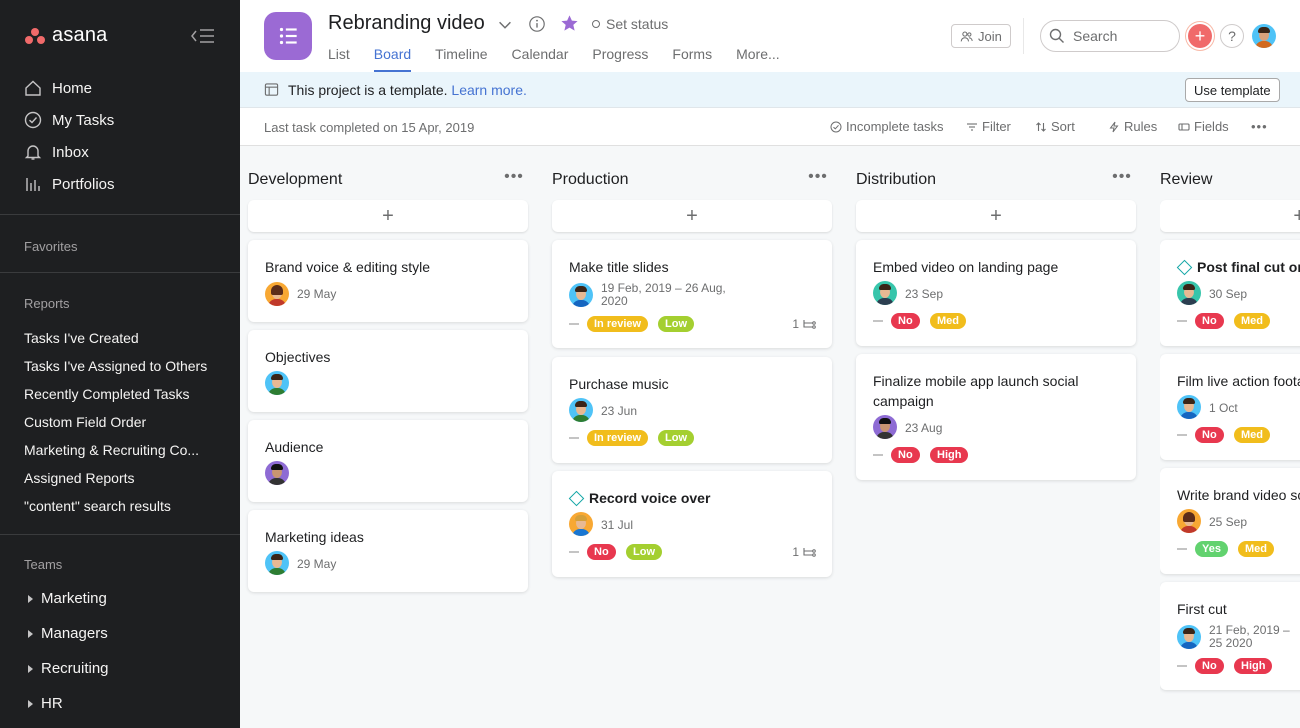 This screenshot has width=1300, height=728. What do you see at coordinates (69, 120) in the screenshot?
I see `nav-my-tasks: My Tasks` at bounding box center [69, 120].